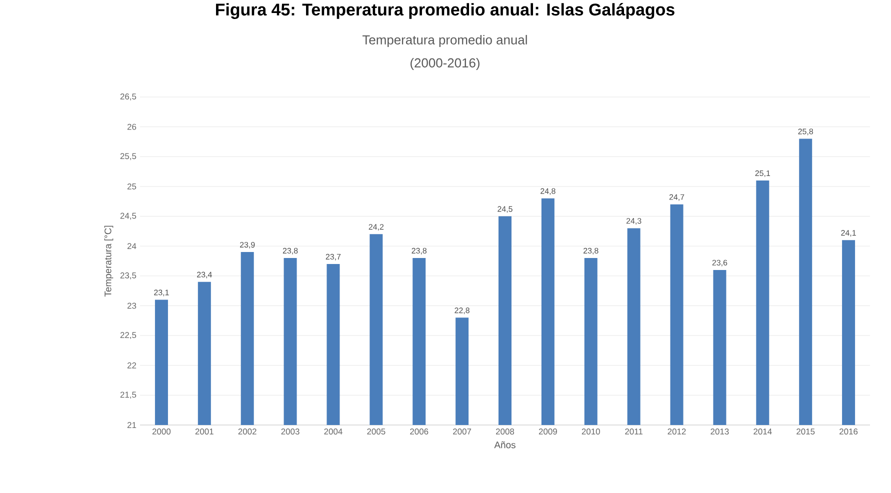  I want to click on x-tick-label: 2009, so click(547, 431).